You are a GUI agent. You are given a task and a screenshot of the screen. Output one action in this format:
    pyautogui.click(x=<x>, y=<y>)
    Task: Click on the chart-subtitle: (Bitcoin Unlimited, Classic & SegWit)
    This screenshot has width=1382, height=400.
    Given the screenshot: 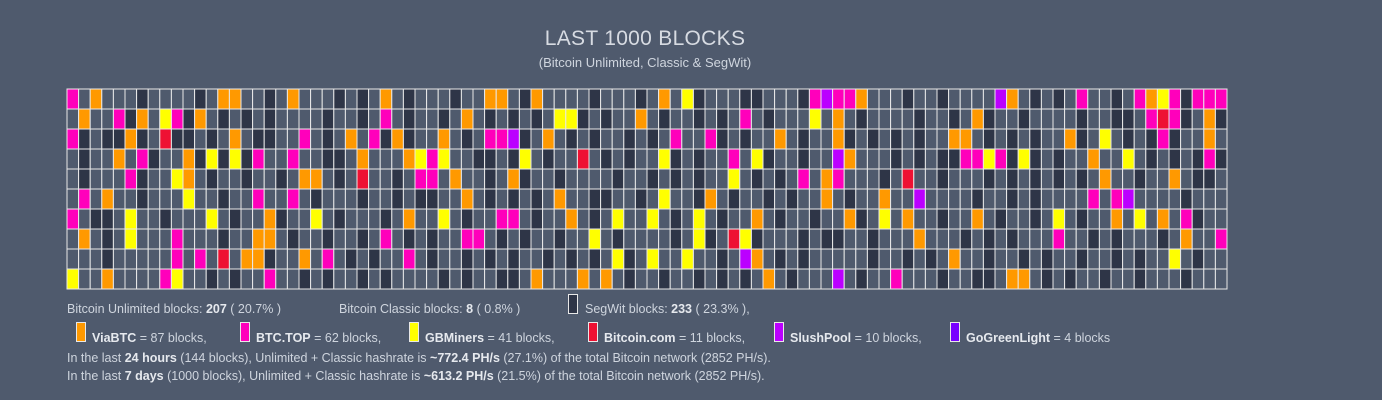 What is the action you would take?
    pyautogui.click(x=645, y=62)
    